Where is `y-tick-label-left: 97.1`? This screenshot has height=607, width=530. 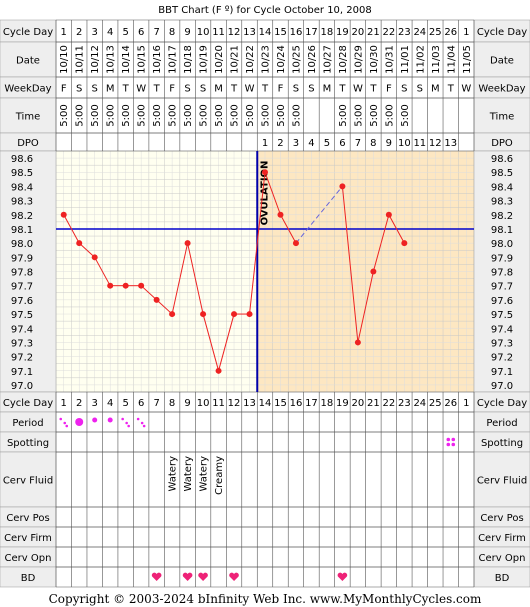 y-tick-label-left: 97.1 is located at coordinates (22, 372).